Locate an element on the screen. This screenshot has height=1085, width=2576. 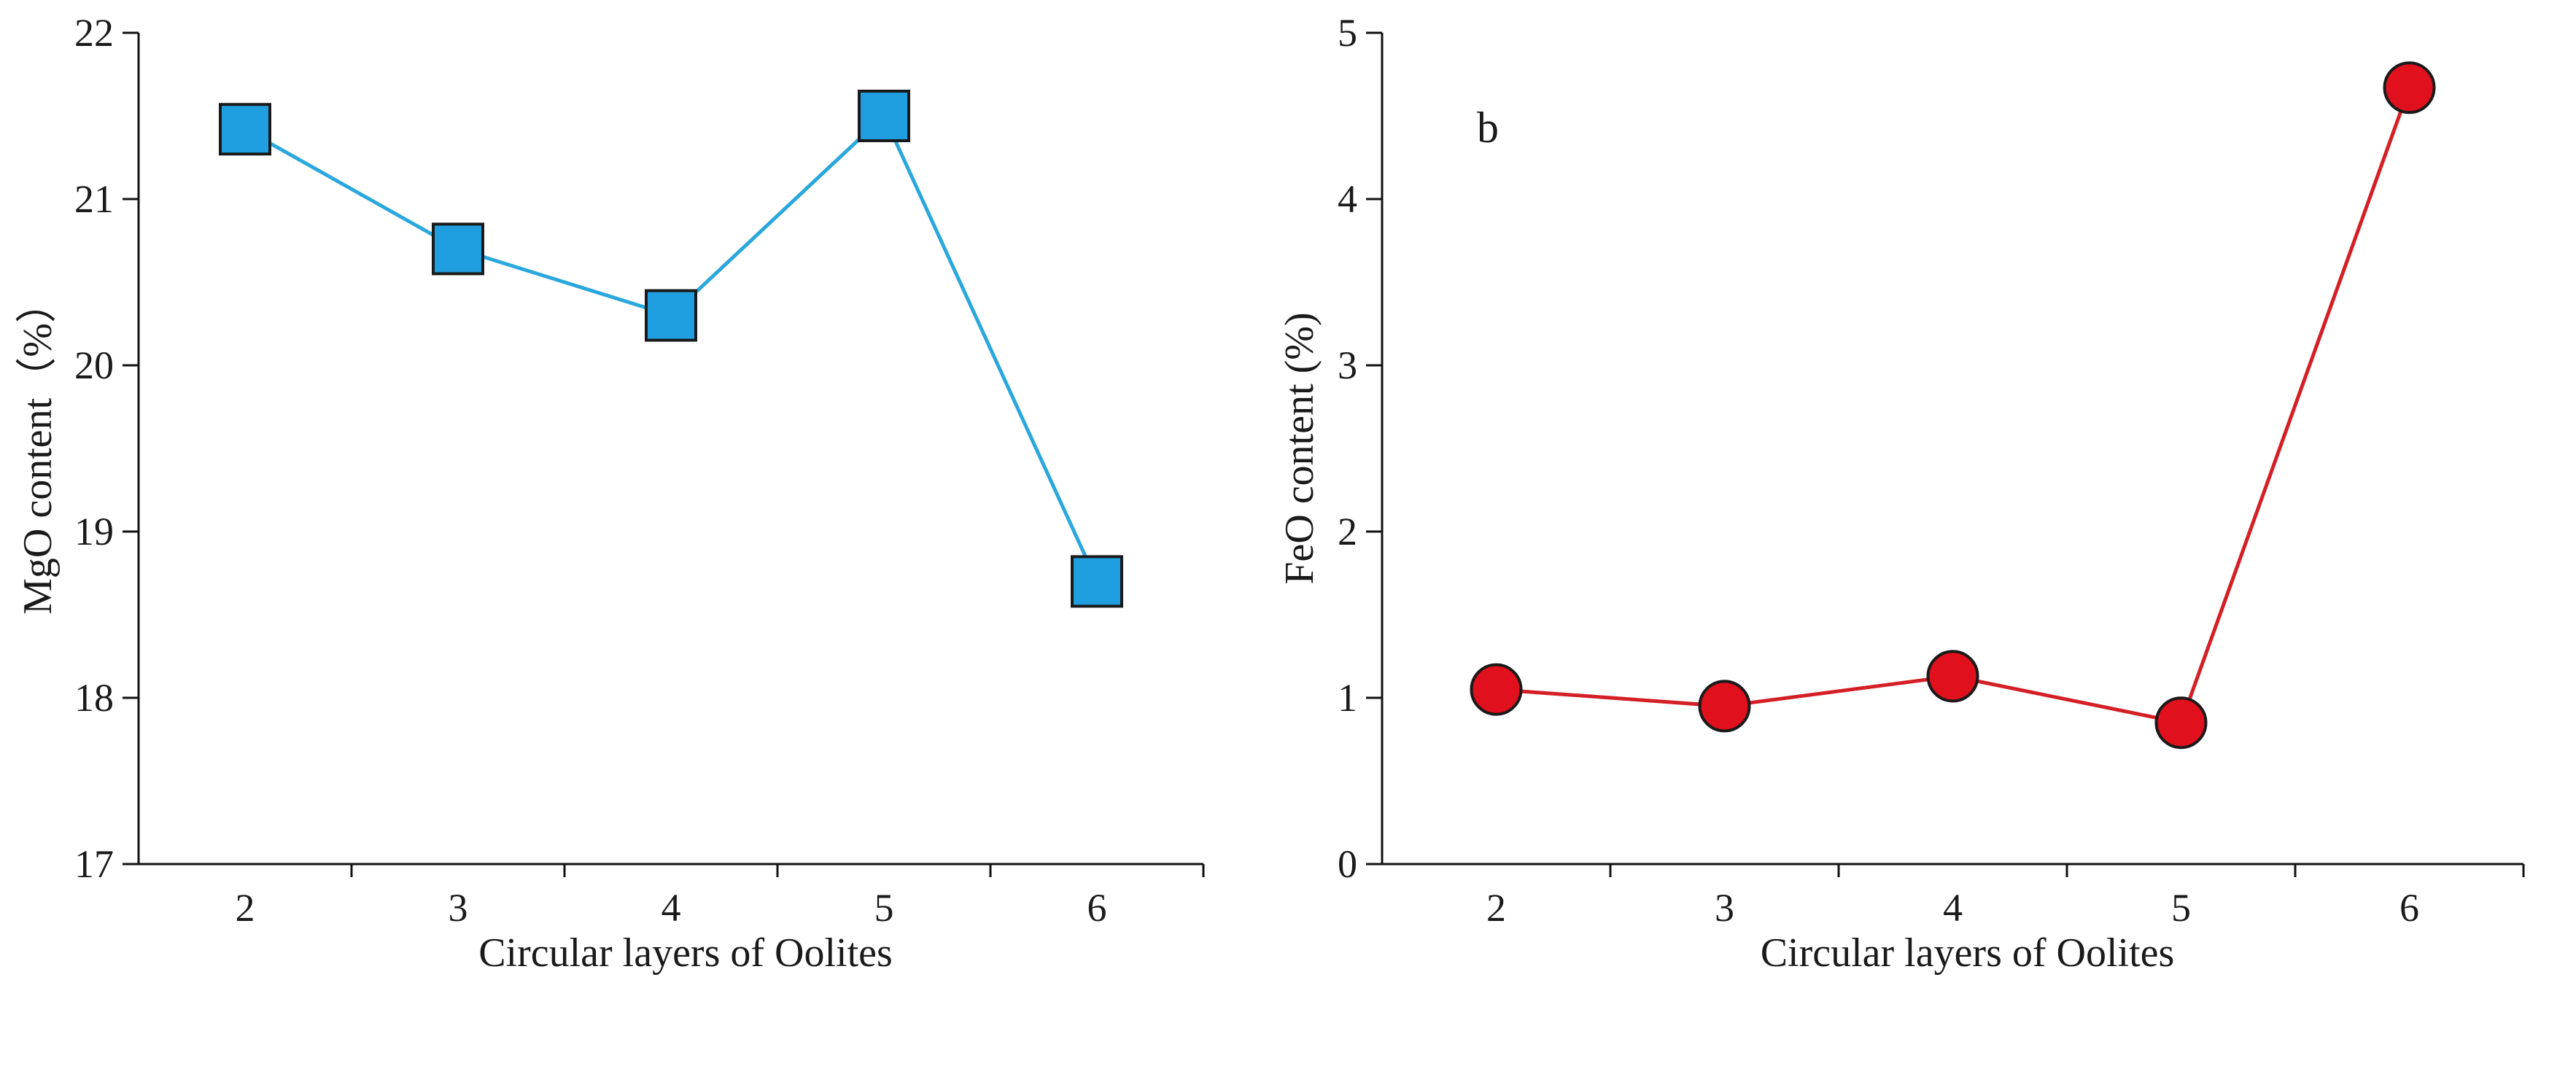
chart0-y-tick-label: 19 is located at coordinates (94, 531).